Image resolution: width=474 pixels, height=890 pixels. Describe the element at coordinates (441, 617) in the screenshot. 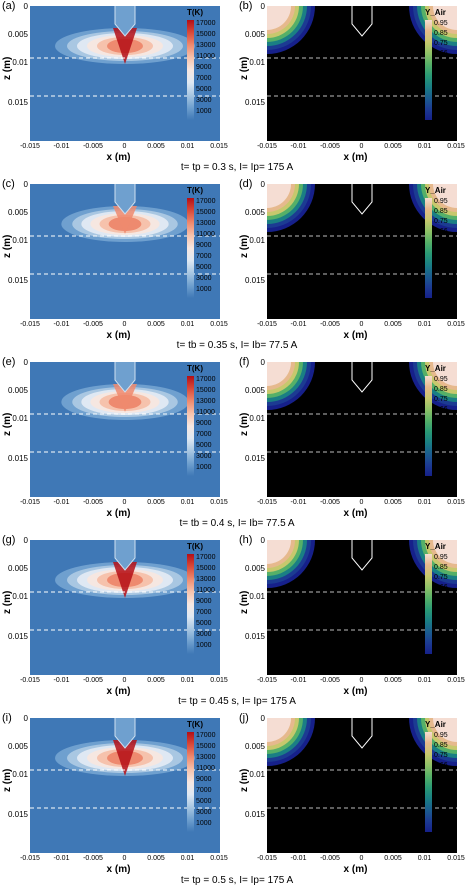

I see `legend-value: 0.35` at that location.